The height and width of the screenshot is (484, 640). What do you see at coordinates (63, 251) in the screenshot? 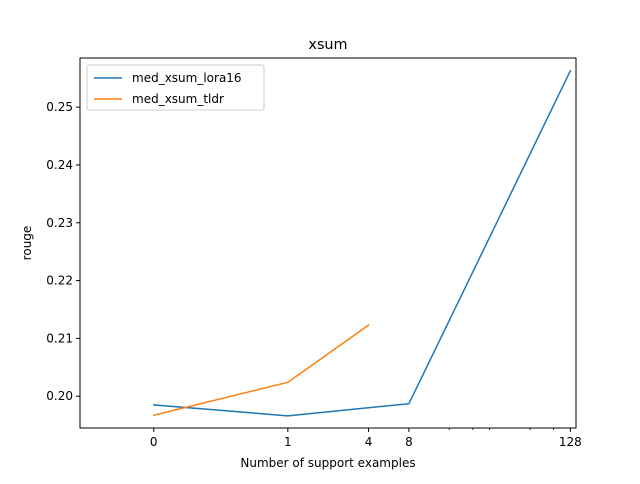
I see `y-axis: 0.20 0.21 0.22 0.23 0.24 0.25` at bounding box center [63, 251].